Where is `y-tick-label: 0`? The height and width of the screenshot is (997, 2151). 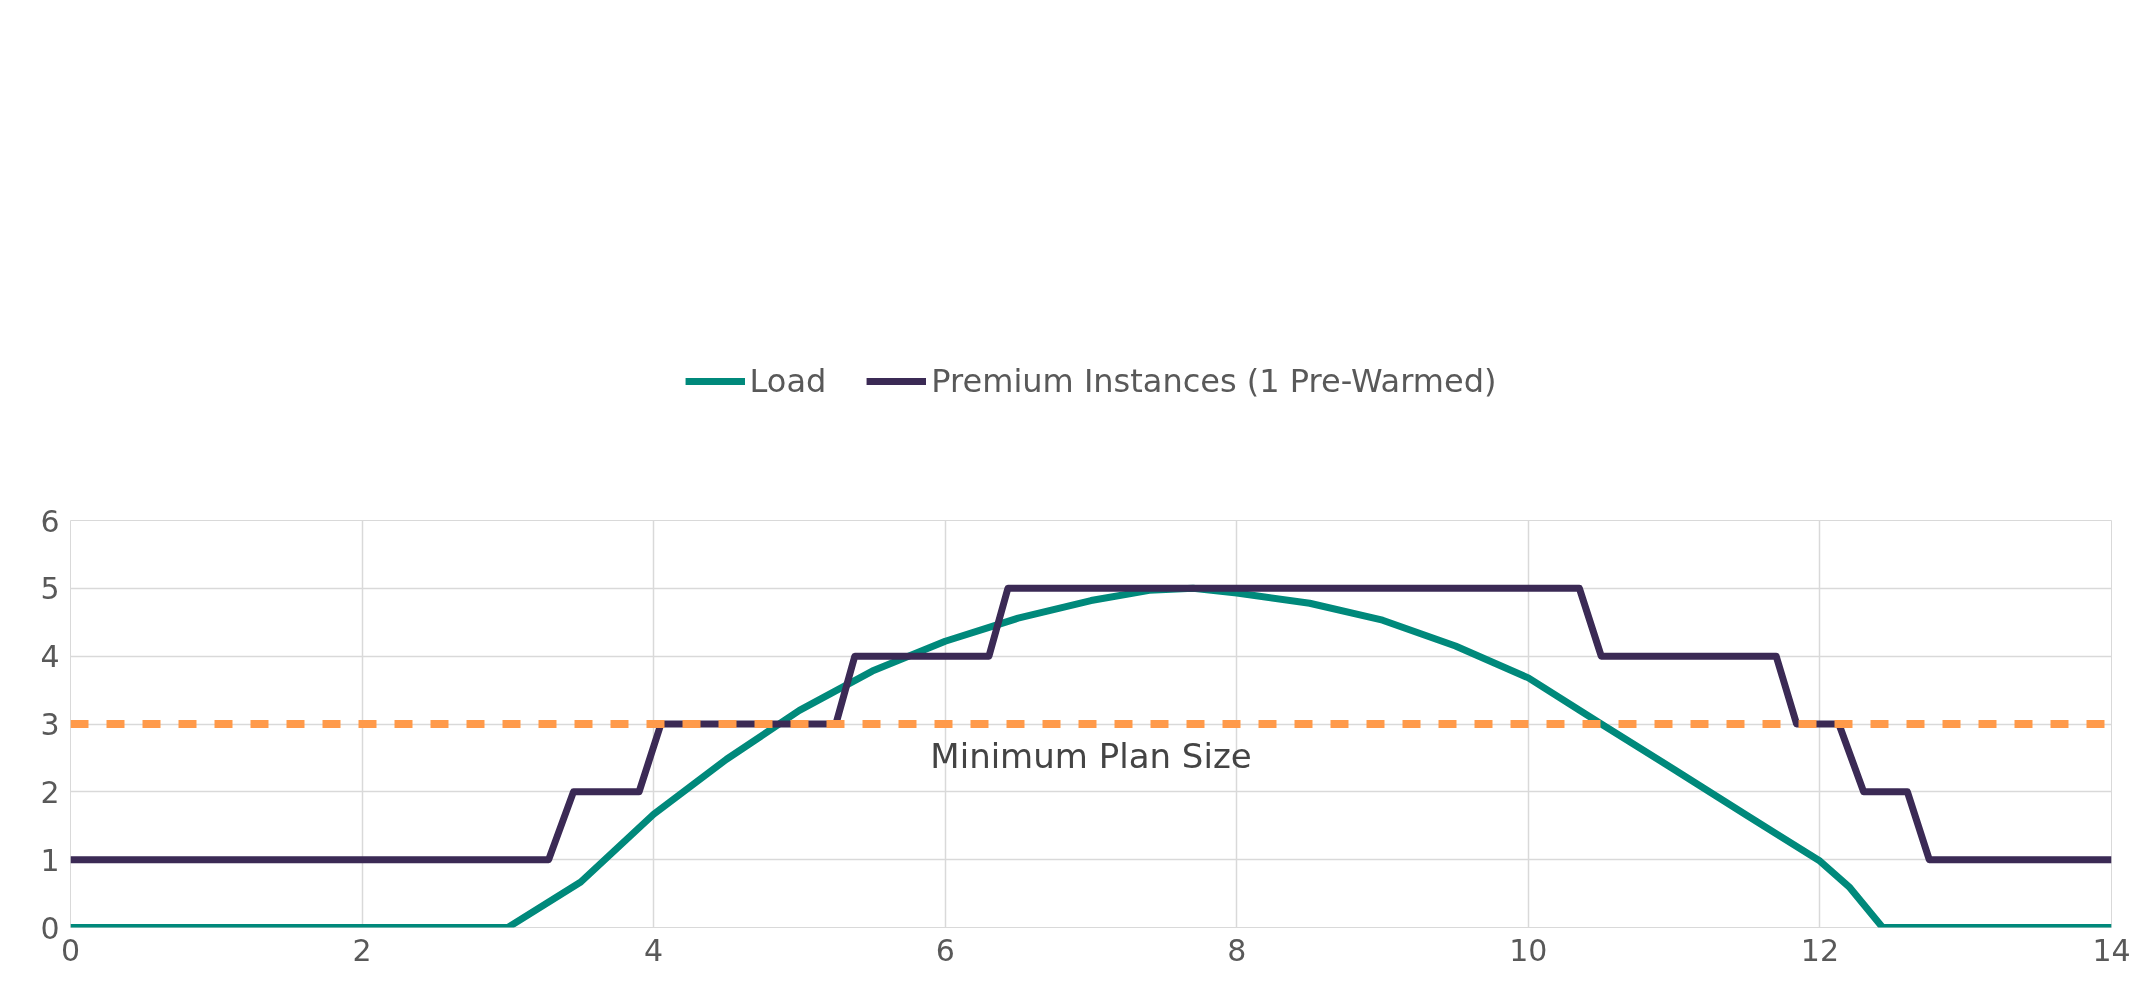 y-tick-label: 0 is located at coordinates (50, 928).